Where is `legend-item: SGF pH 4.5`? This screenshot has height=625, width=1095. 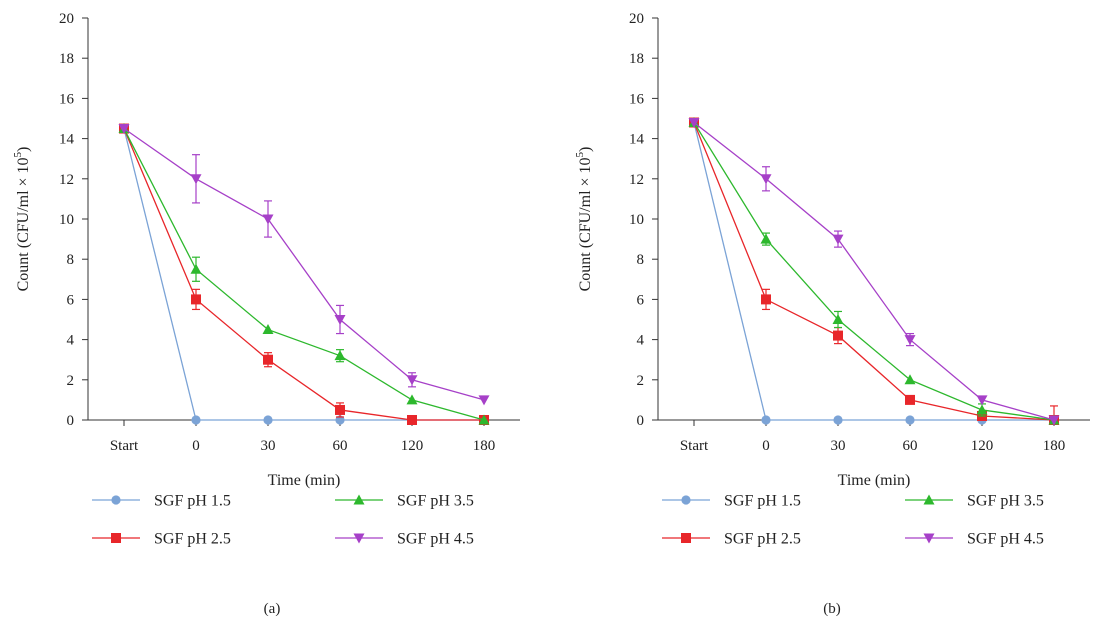 legend-item: SGF pH 4.5 is located at coordinates (404, 539).